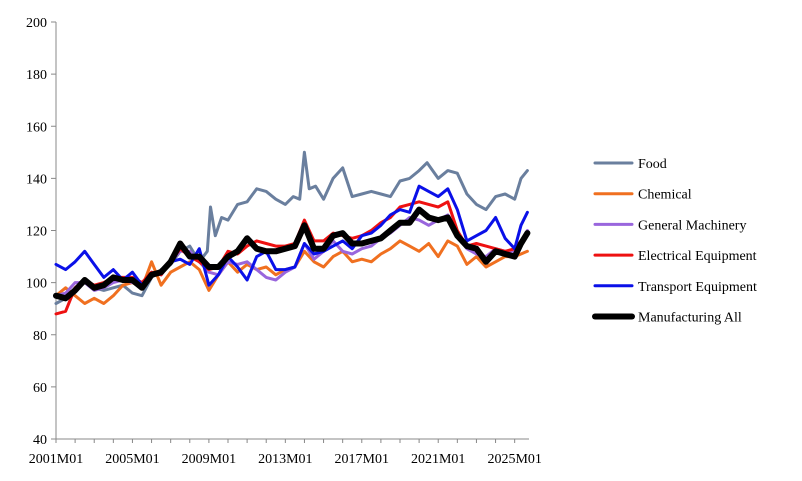  What do you see at coordinates (36, 75) in the screenshot?
I see `y-tick-label: 180` at bounding box center [36, 75].